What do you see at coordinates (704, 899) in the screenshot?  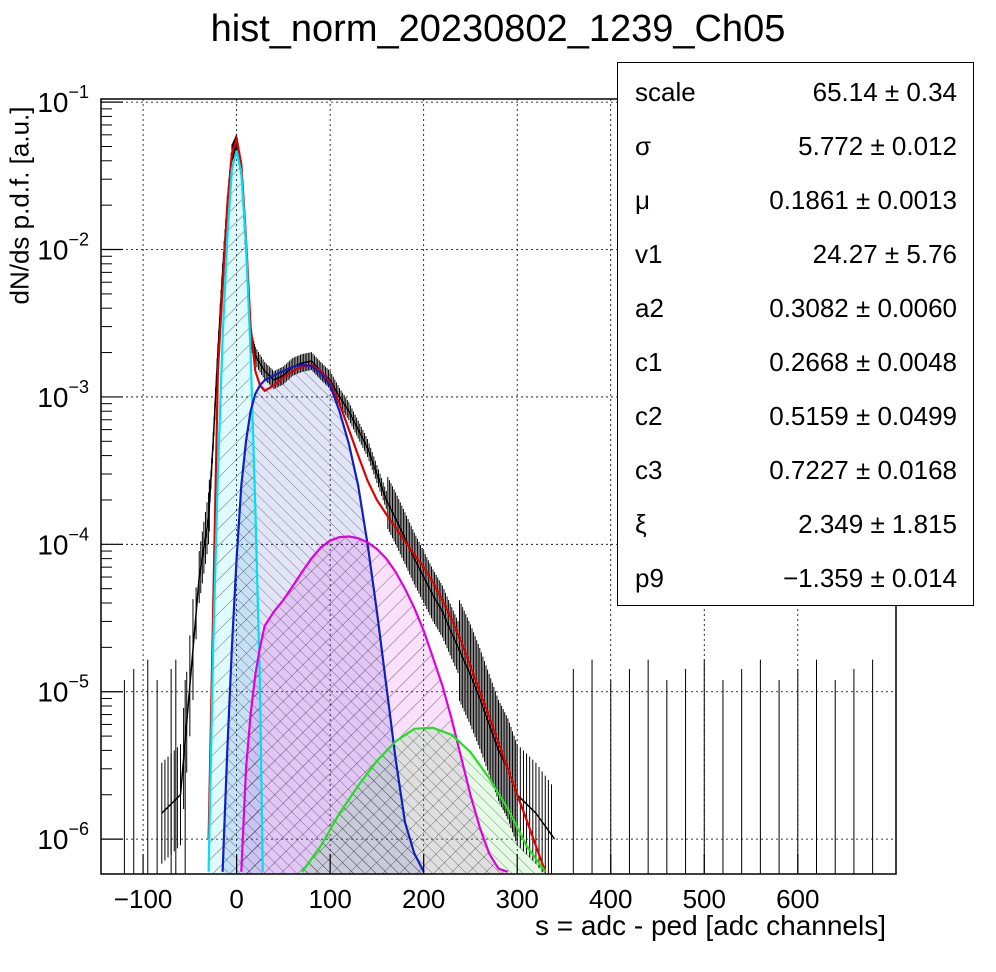 I see `x-tick-label: 500` at bounding box center [704, 899].